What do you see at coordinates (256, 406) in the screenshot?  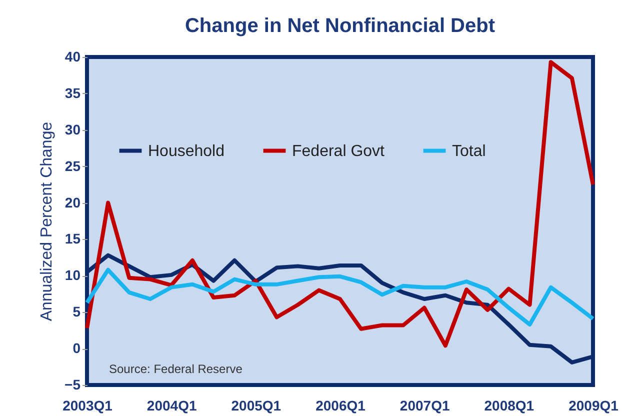 I see `x-tick-label: 2005Q1` at bounding box center [256, 406].